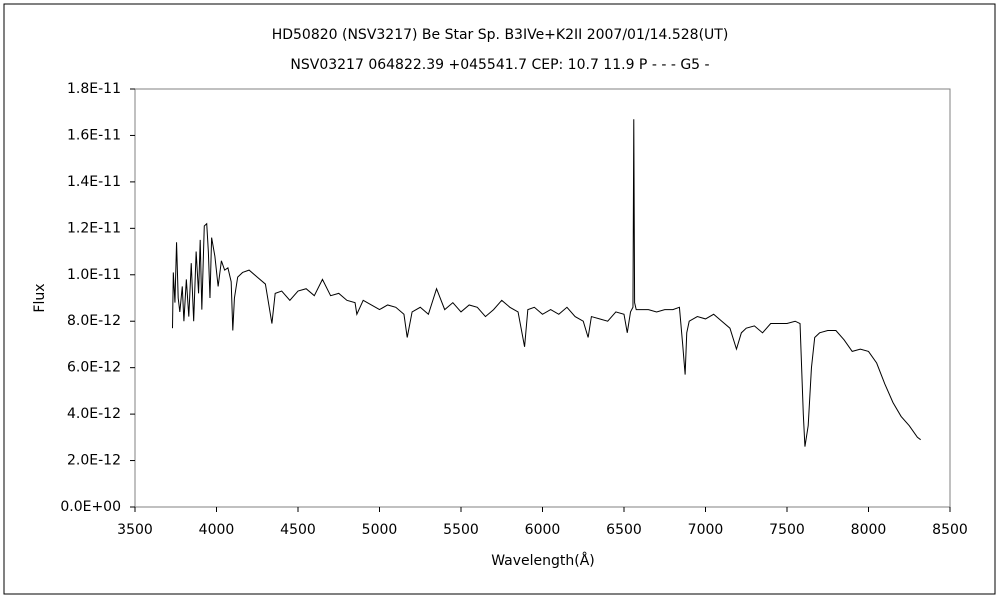 This screenshot has width=1000, height=600. What do you see at coordinates (624, 530) in the screenshot?
I see `x-tick-label: 6500` at bounding box center [624, 530].